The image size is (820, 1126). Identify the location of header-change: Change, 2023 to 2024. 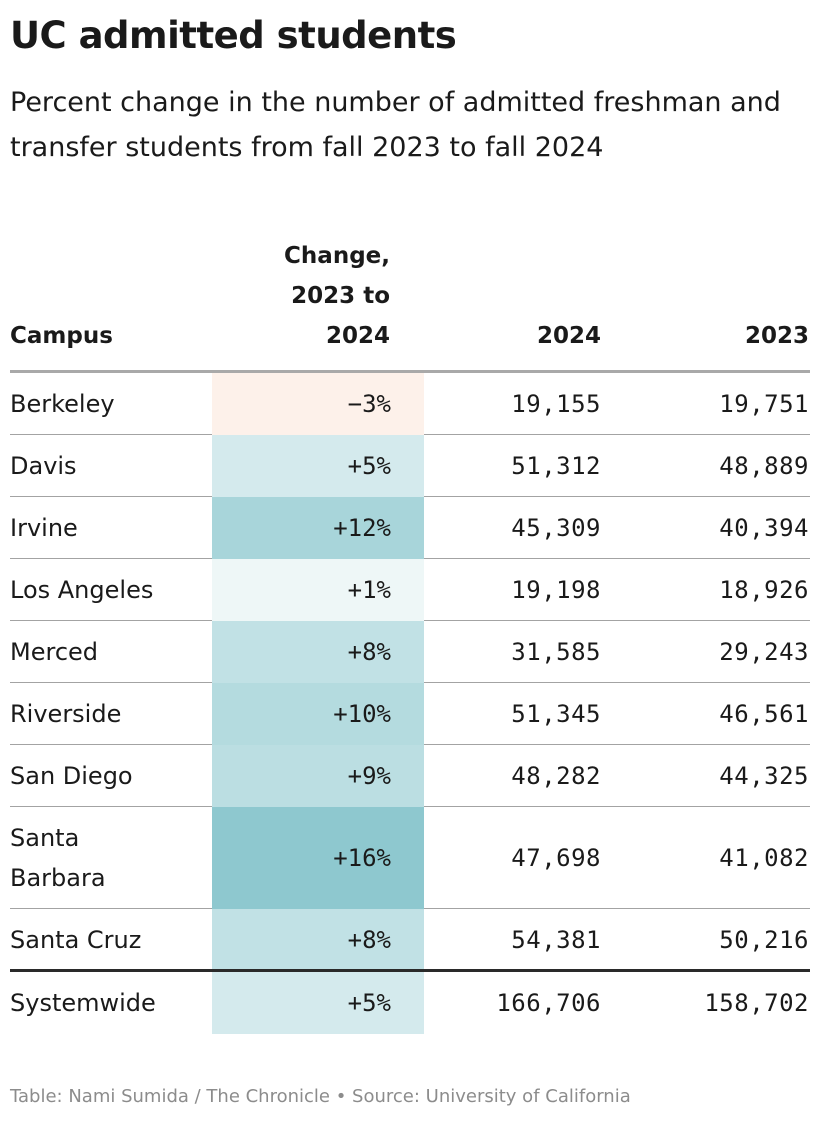
(337, 296).